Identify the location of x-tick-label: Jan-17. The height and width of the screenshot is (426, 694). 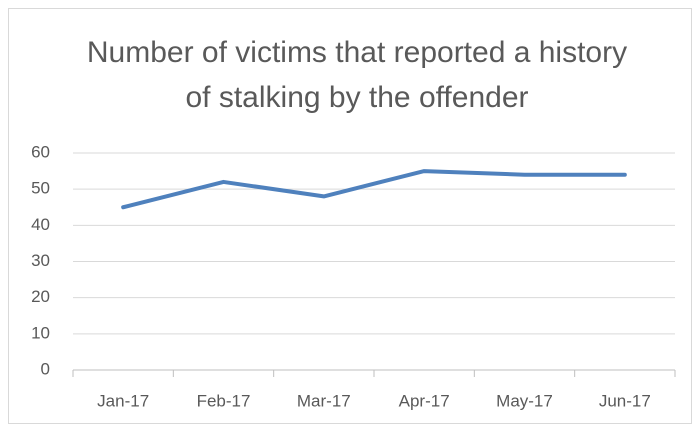
(123, 400).